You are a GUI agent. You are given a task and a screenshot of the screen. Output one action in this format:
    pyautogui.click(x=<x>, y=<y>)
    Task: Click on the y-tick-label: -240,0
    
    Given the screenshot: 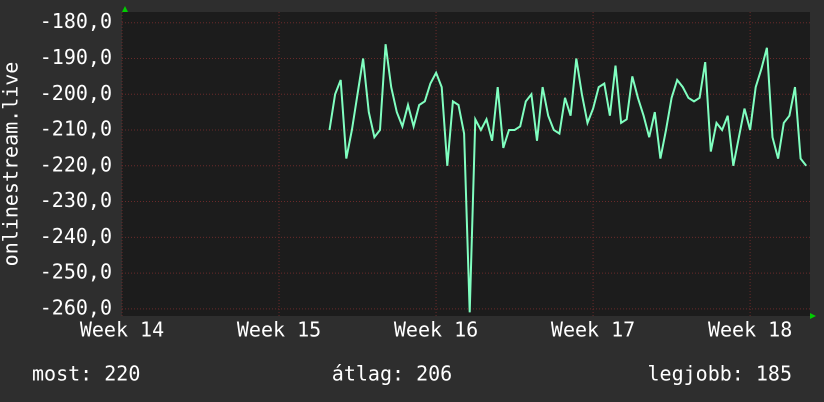 What is the action you would take?
    pyautogui.click(x=76, y=236)
    